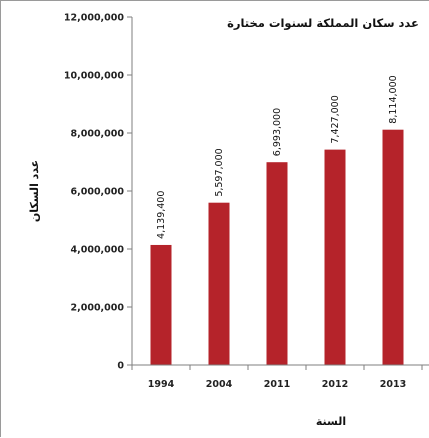 Image resolution: width=429 pixels, height=438 pixels. Describe the element at coordinates (120, 366) in the screenshot. I see `y-tick-label: 0` at that location.